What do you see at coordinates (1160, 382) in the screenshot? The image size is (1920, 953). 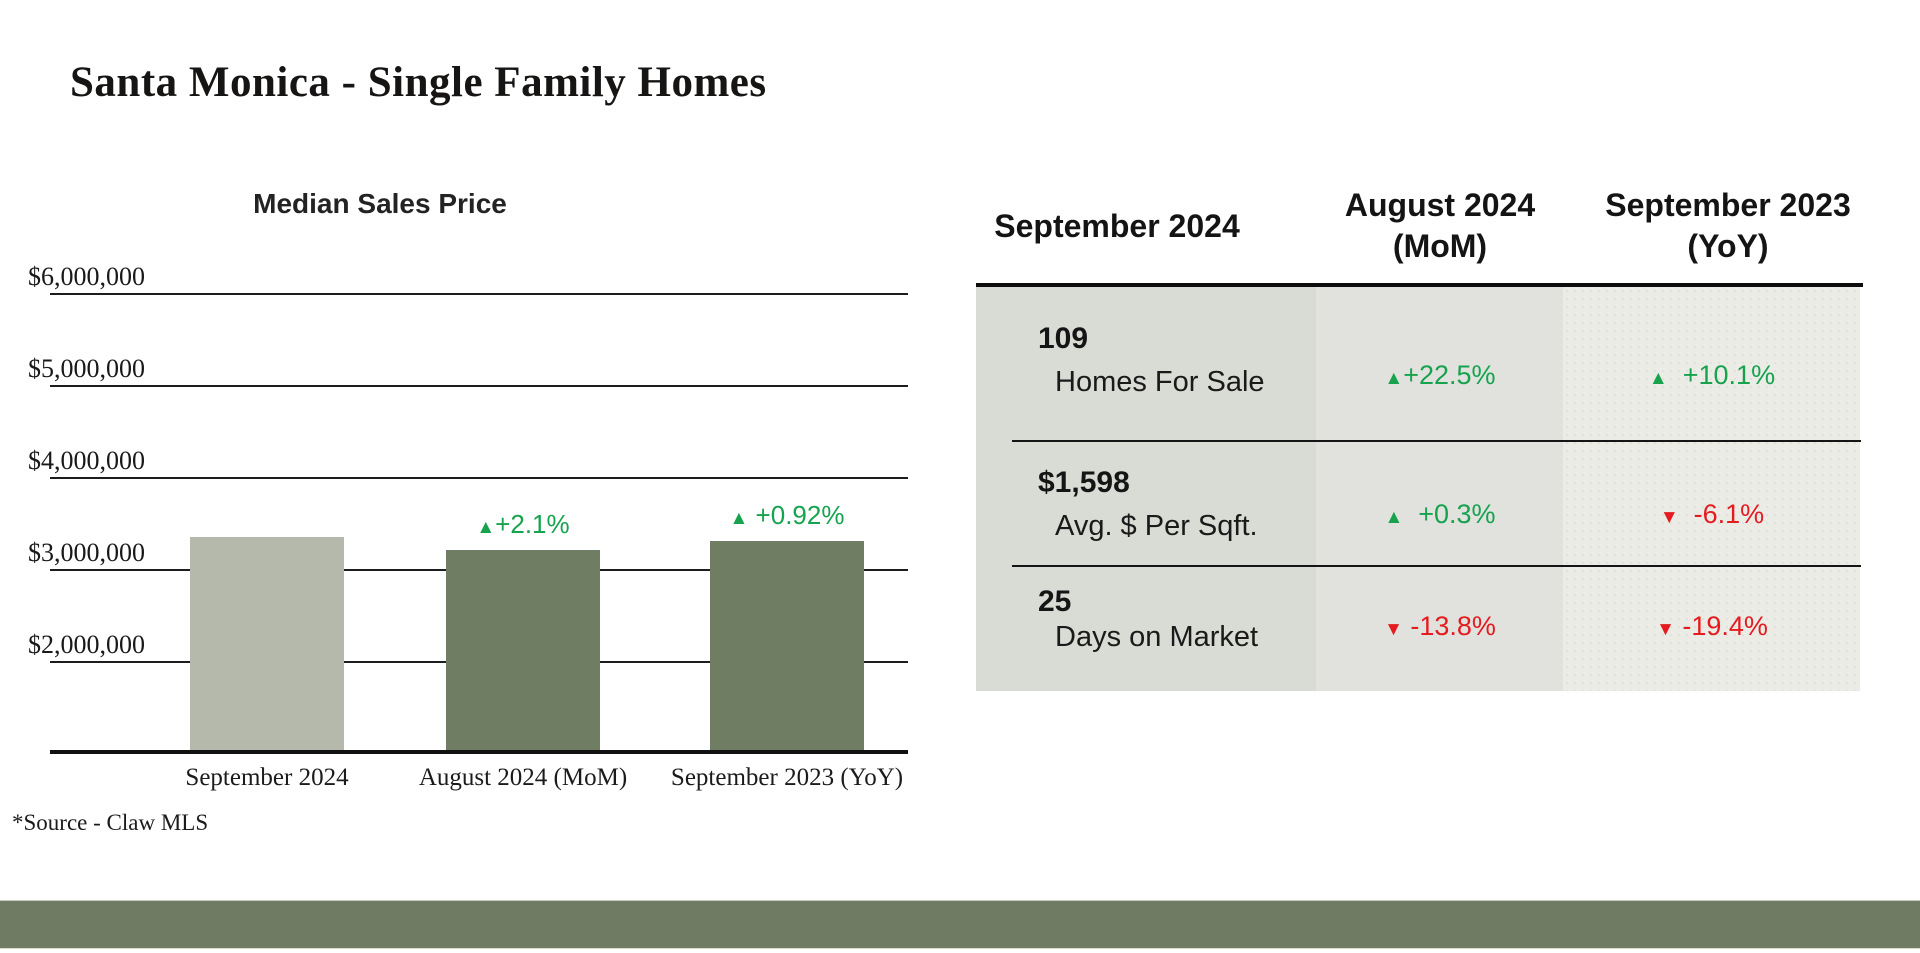 I see `stat-label: Homes For Sale` at bounding box center [1160, 382].